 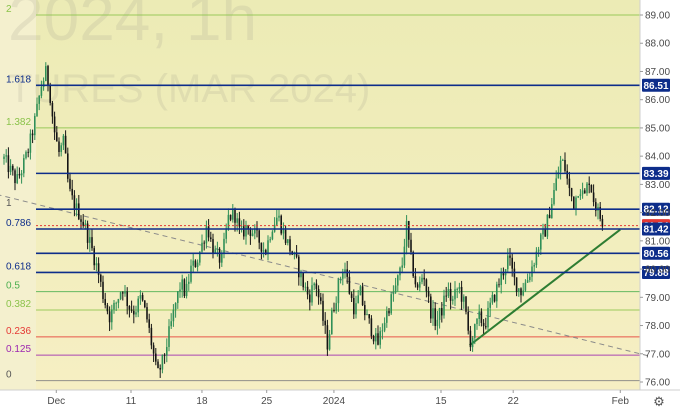 I want to click on x-tick-label: 18, so click(x=202, y=401).